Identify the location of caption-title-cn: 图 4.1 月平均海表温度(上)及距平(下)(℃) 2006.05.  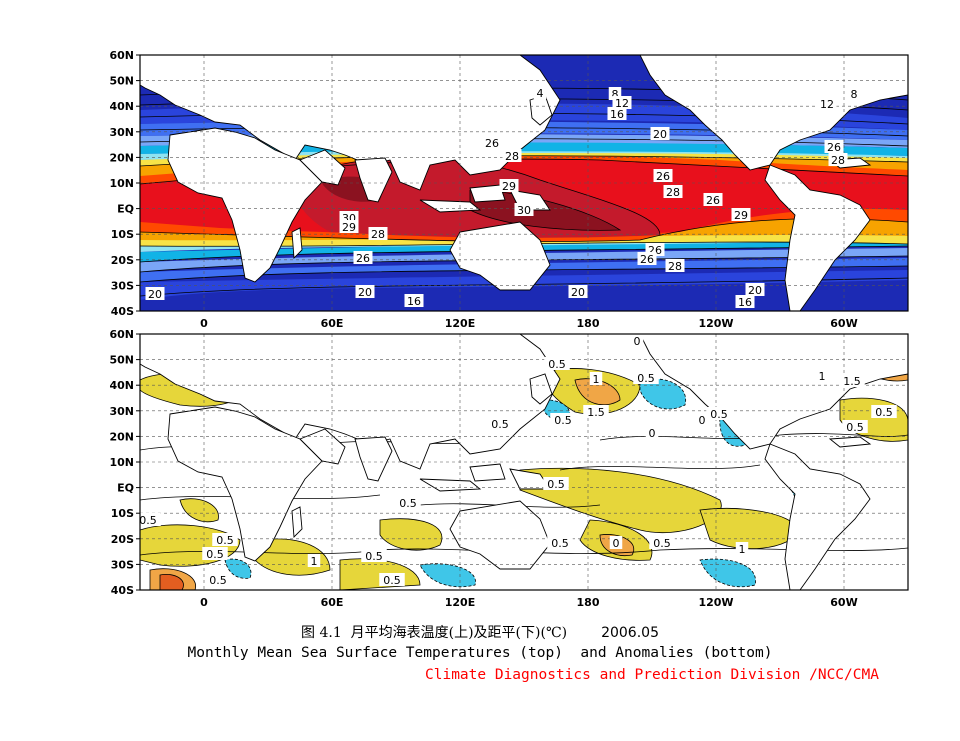
(480, 632).